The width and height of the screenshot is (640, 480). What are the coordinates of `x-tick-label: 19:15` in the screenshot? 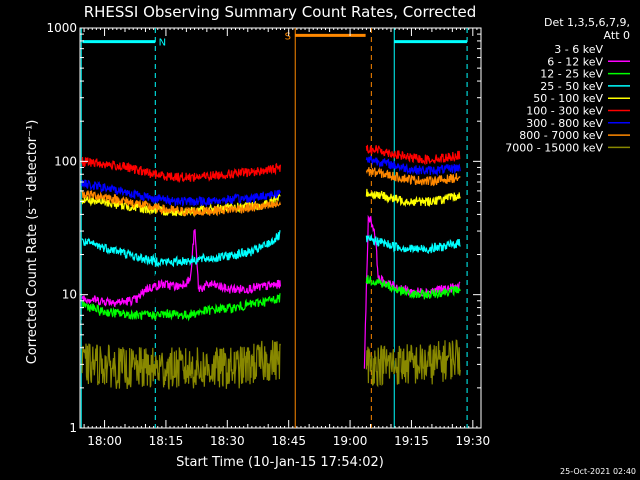 It's located at (411, 441).